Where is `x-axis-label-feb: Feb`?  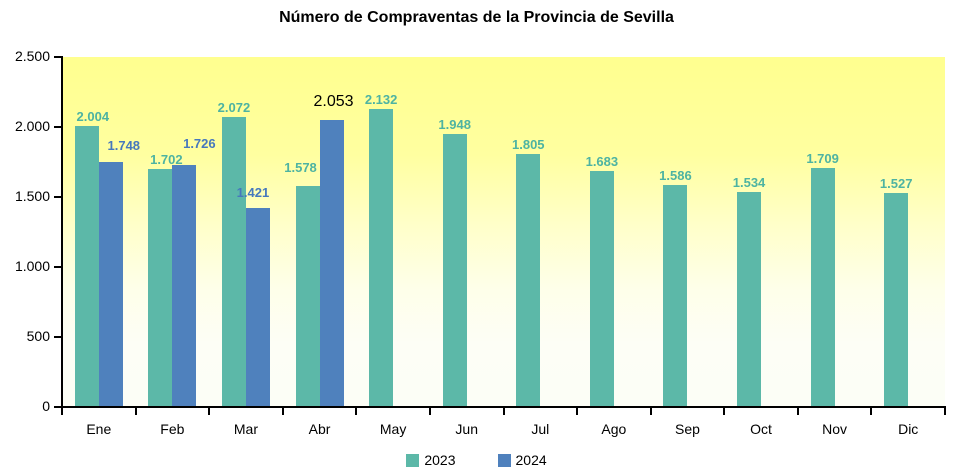 x-axis-label-feb: Feb is located at coordinates (172, 429).